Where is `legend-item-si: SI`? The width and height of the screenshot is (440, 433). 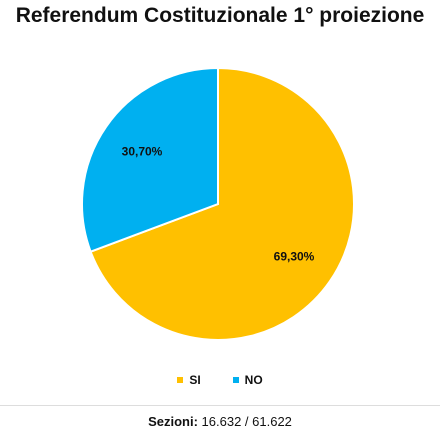
legend-item-si: SI is located at coordinates (189, 380).